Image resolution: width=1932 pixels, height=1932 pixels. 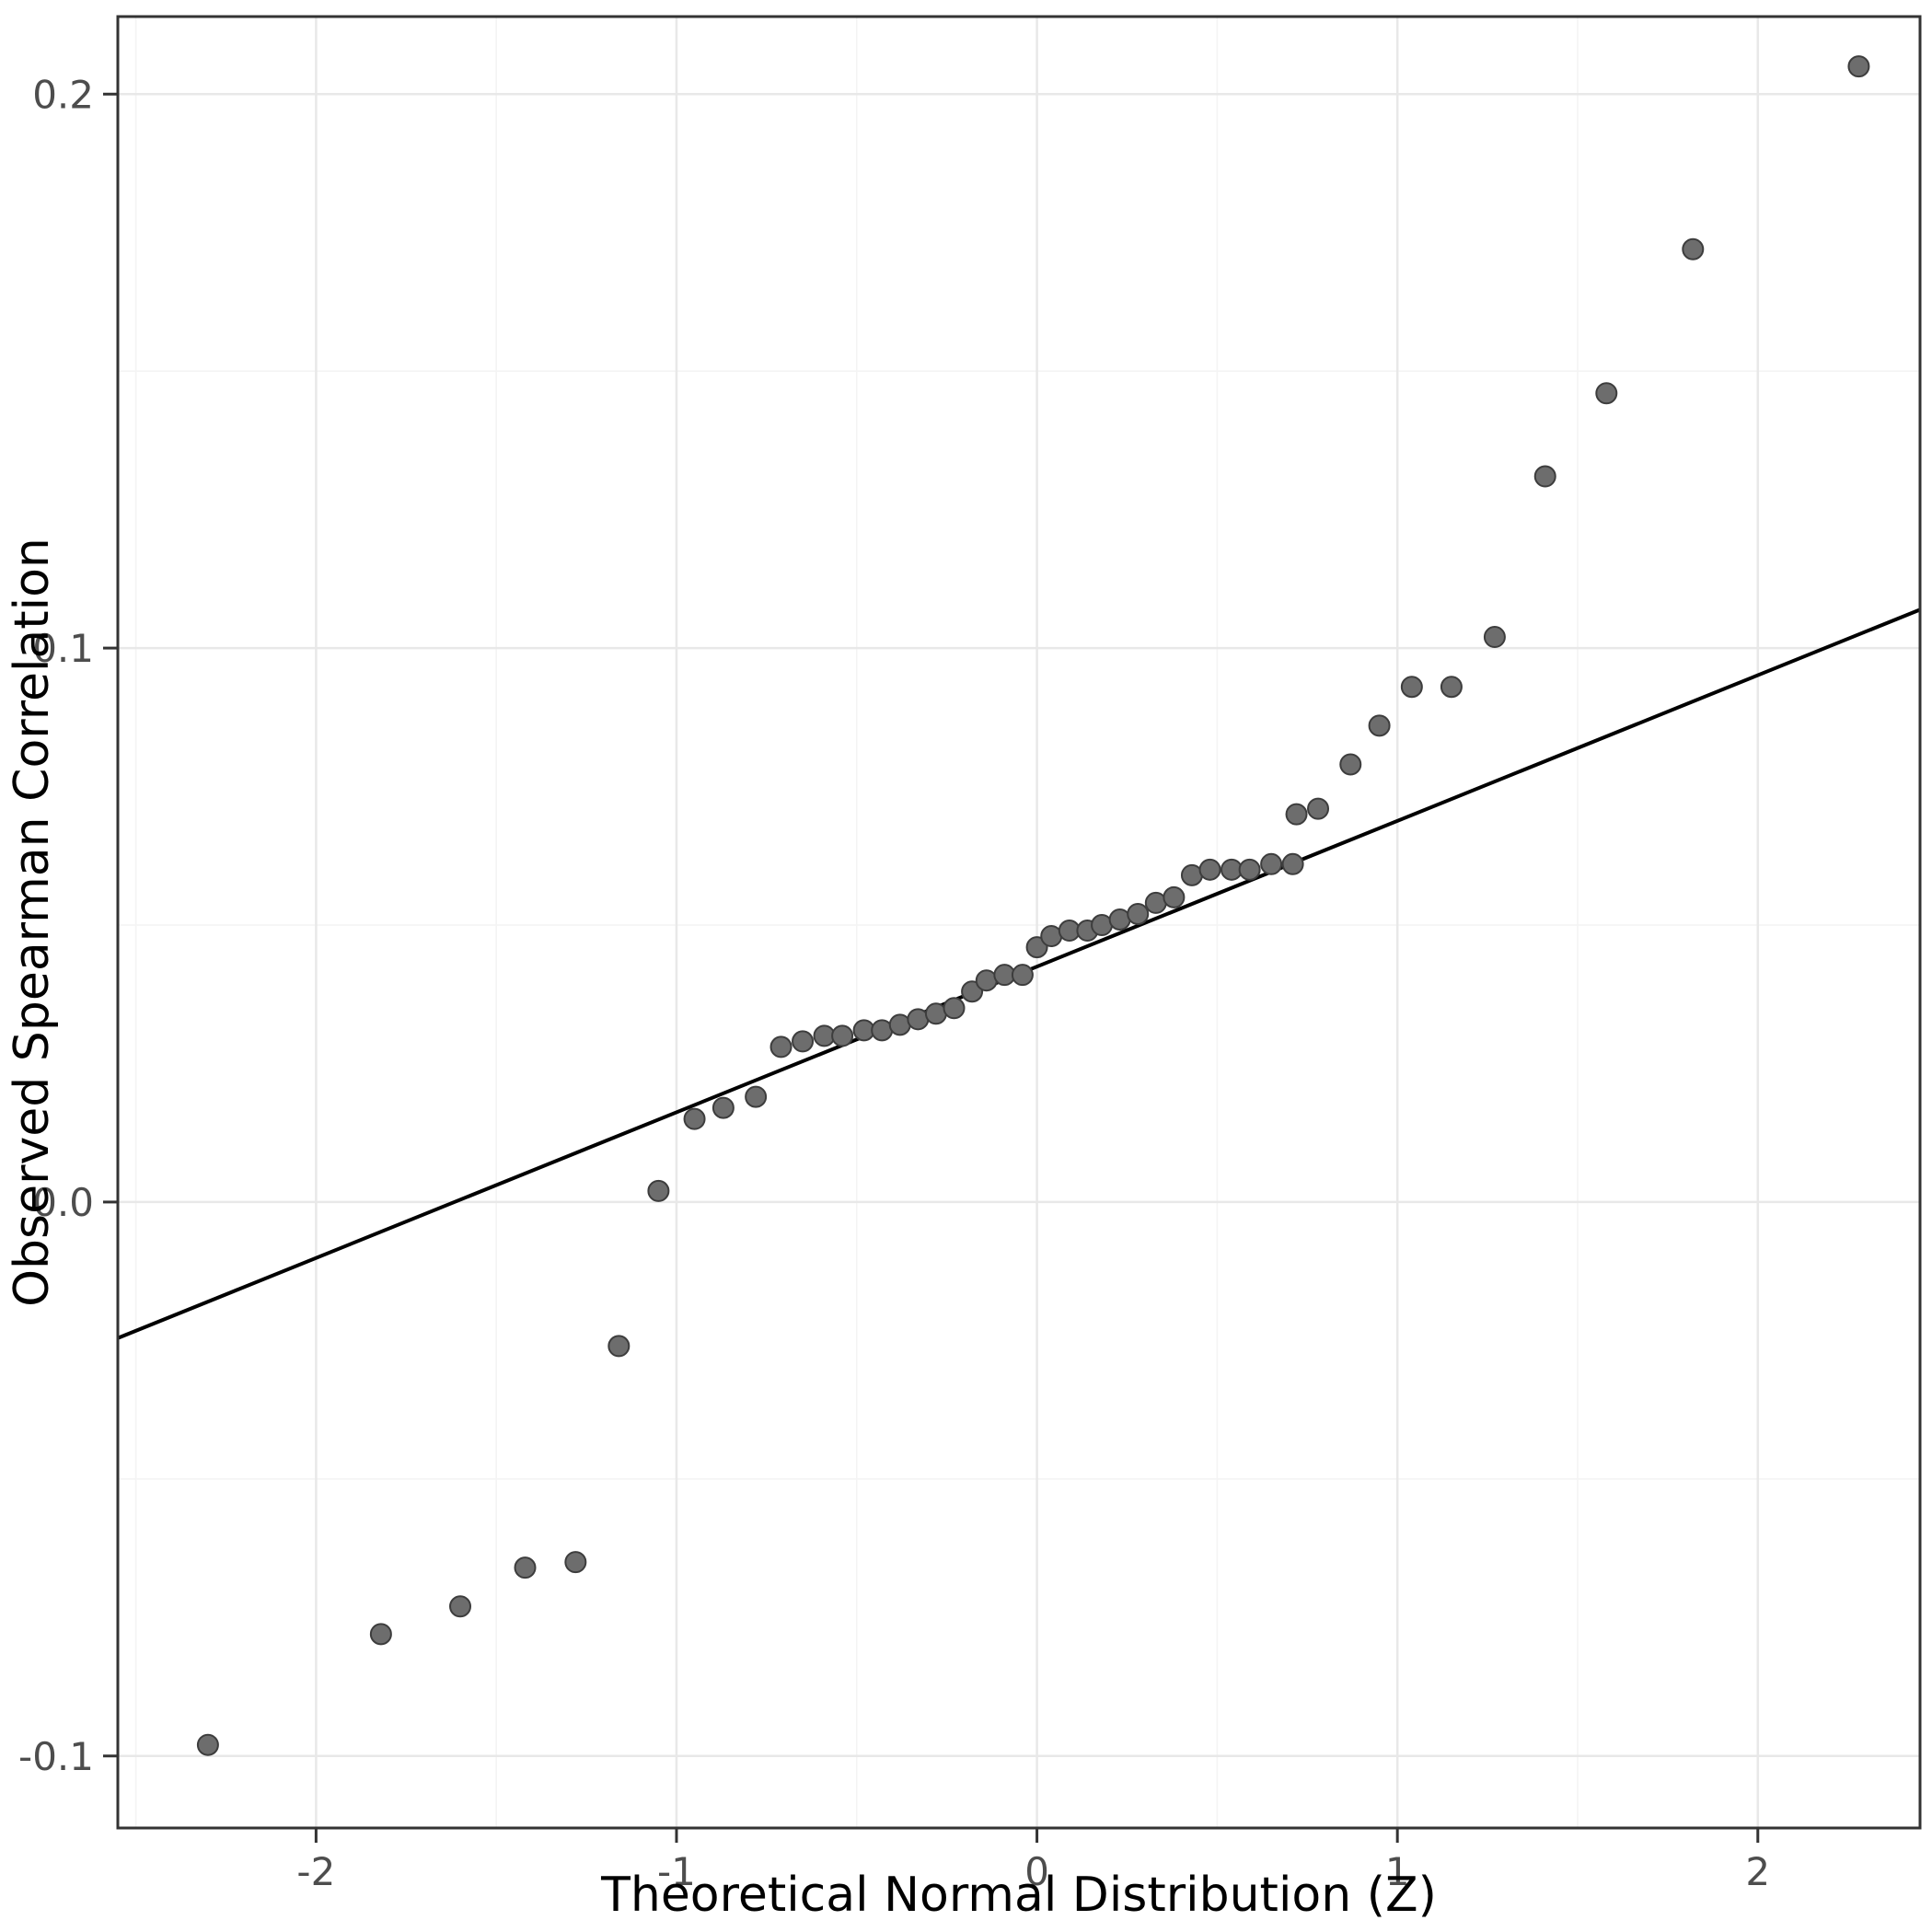 What do you see at coordinates (1037, 1872) in the screenshot?
I see `x-tick-label: 0` at bounding box center [1037, 1872].